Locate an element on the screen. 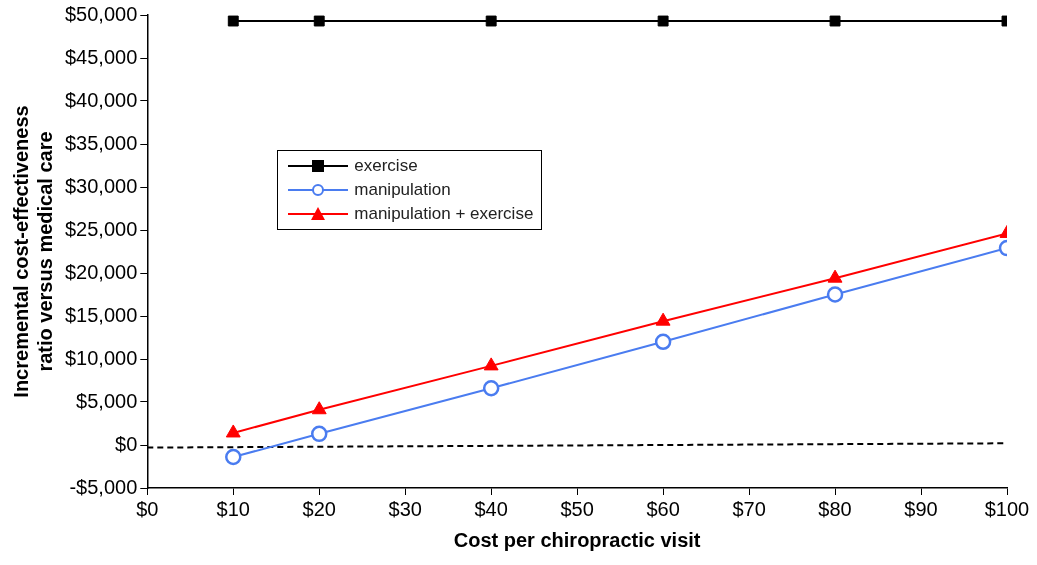 The width and height of the screenshot is (1037, 565). y-tick-label: -$5,000 is located at coordinates (103, 486).